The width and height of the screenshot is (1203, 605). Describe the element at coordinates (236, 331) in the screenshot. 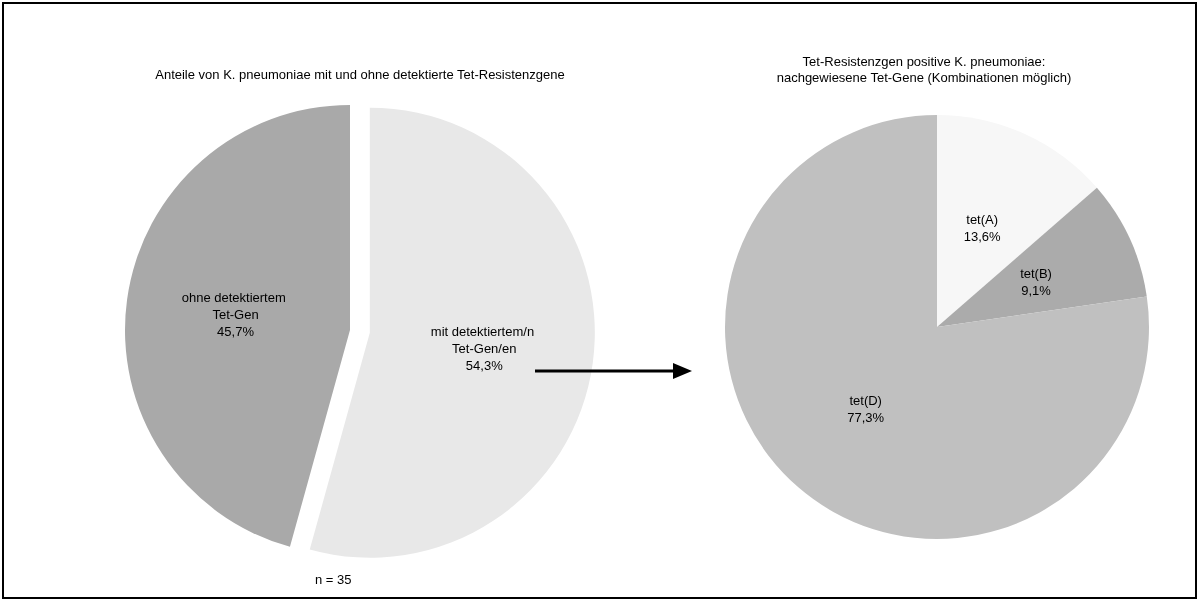

I see `data-label: 45,7%` at that location.